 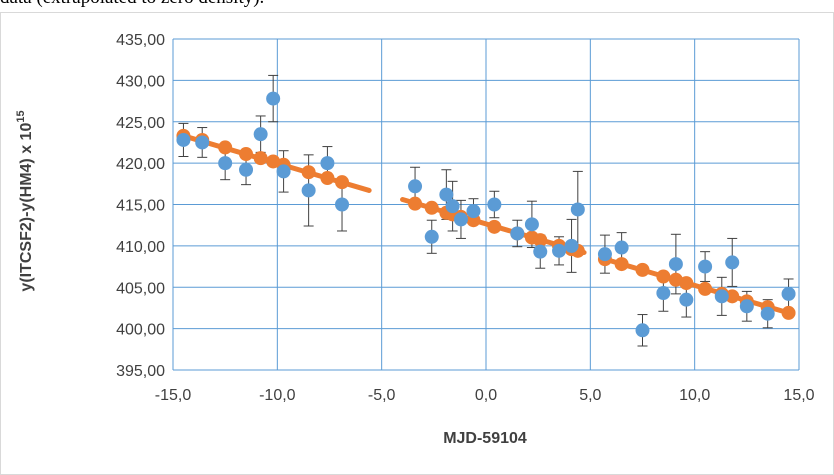 I want to click on y-tick-label: 430,00, so click(x=140, y=81).